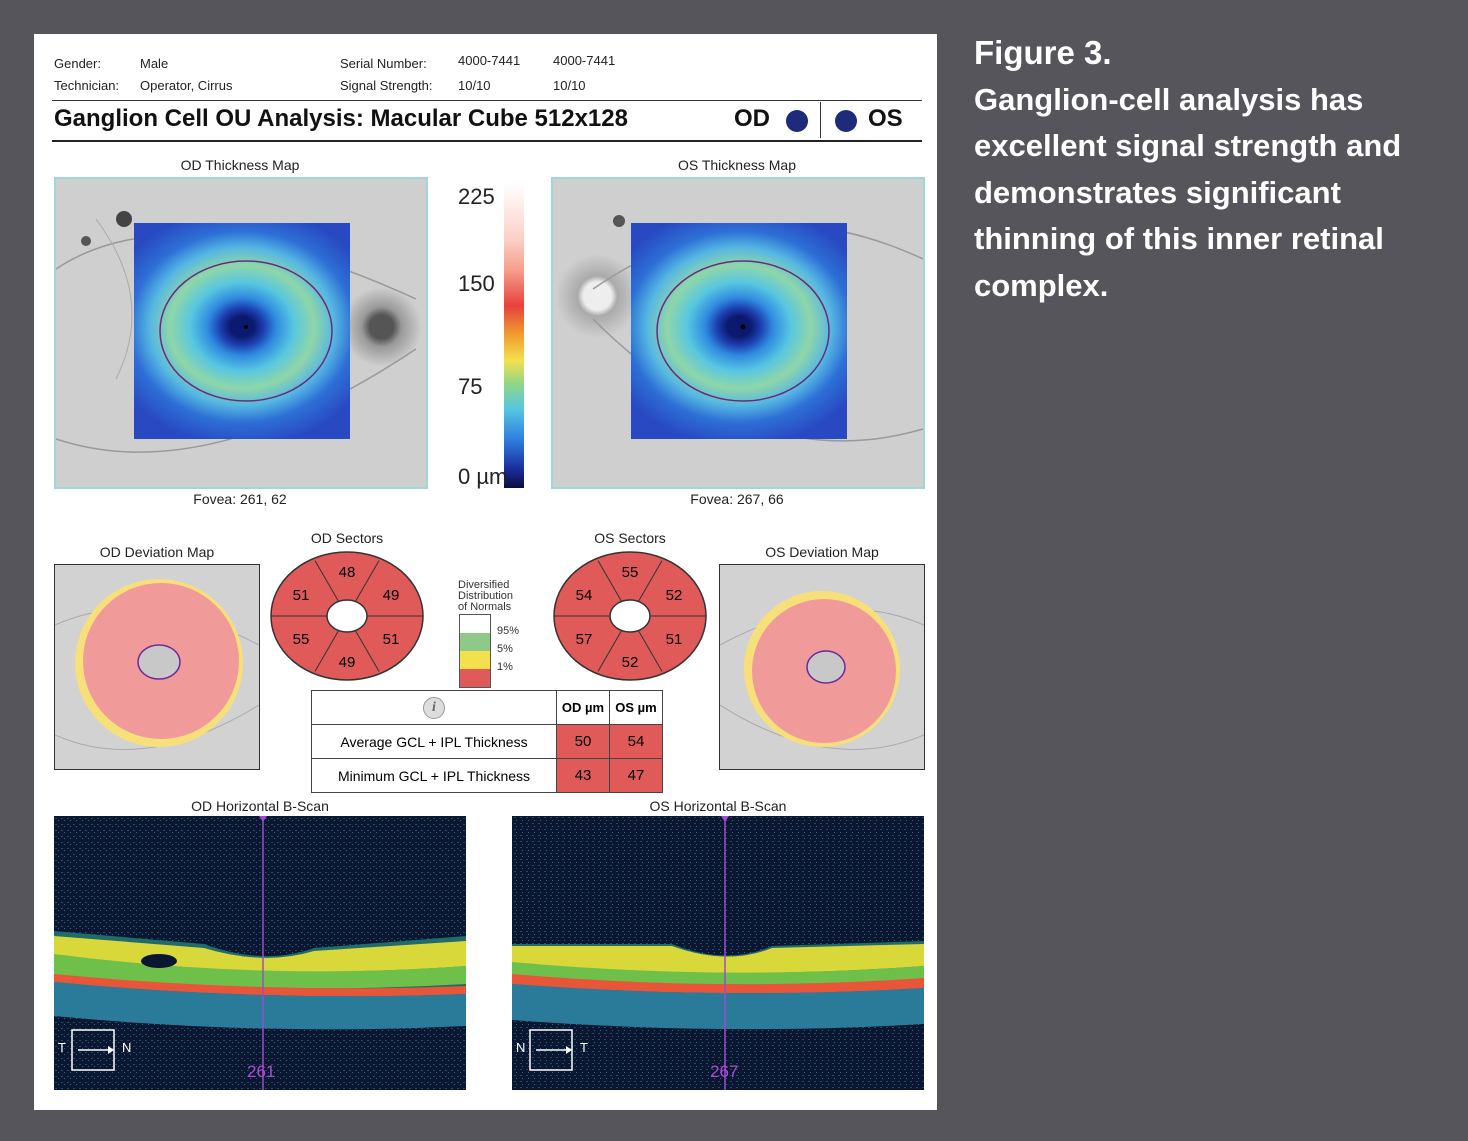 The image size is (1468, 1141). I want to click on os-sector-inferotemporal: 51, so click(674, 639).